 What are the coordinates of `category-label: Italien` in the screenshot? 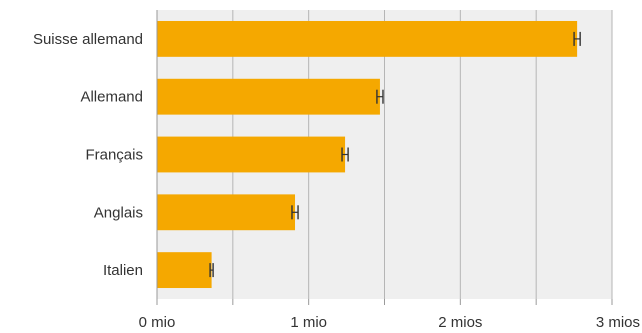 It's located at (123, 270).